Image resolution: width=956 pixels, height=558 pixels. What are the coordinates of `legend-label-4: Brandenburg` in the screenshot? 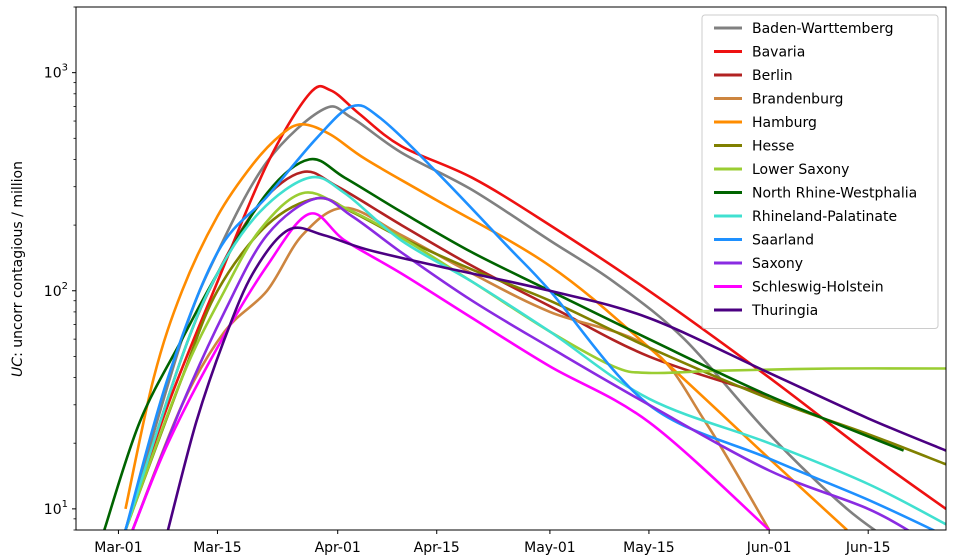 It's located at (797, 100).